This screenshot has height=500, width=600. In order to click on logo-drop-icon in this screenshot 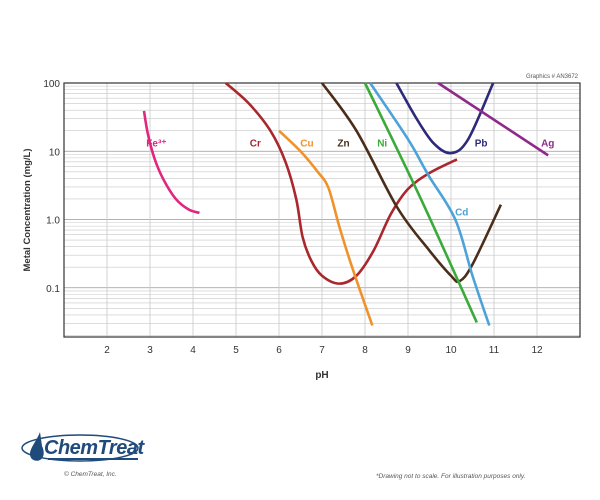, I will do `click(80, 447)`.